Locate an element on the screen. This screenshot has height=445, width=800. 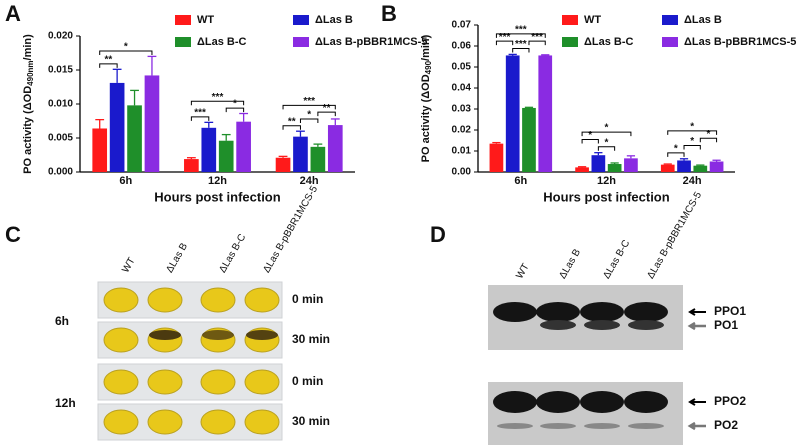
y-axis-label-part: 490 is located at coordinates (428, 67).